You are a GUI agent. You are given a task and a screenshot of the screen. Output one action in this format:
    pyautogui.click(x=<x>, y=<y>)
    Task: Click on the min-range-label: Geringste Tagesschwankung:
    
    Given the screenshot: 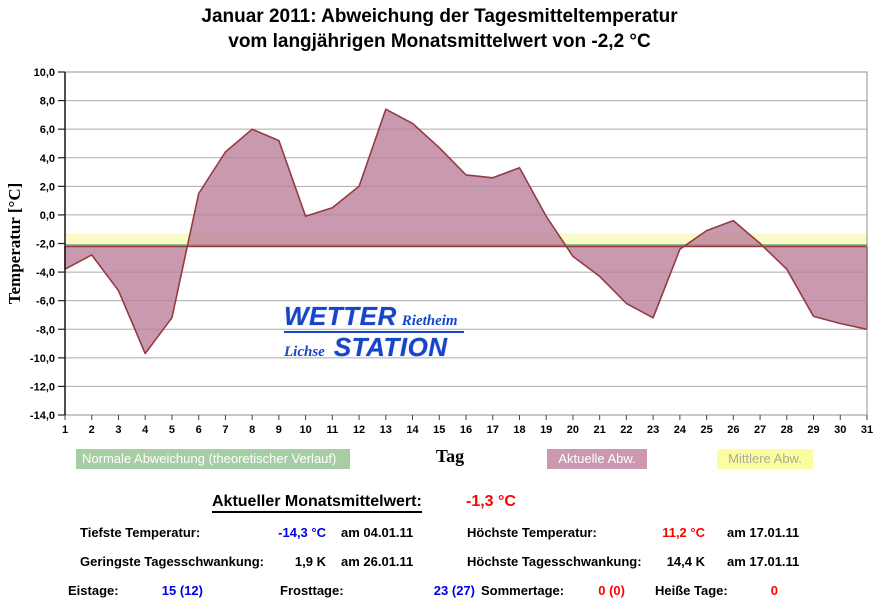 What is the action you would take?
    pyautogui.click(x=172, y=561)
    